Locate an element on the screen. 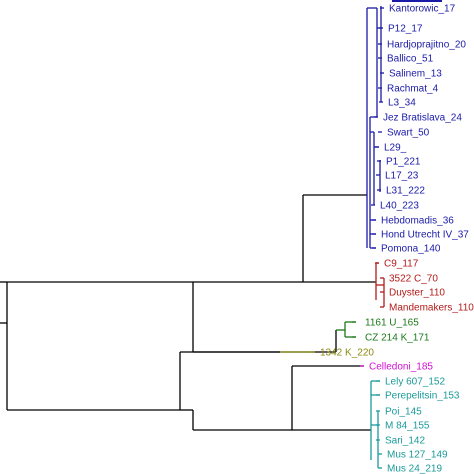 The image size is (474, 474). leaf-label: Mandemakers_110 is located at coordinates (431, 308).